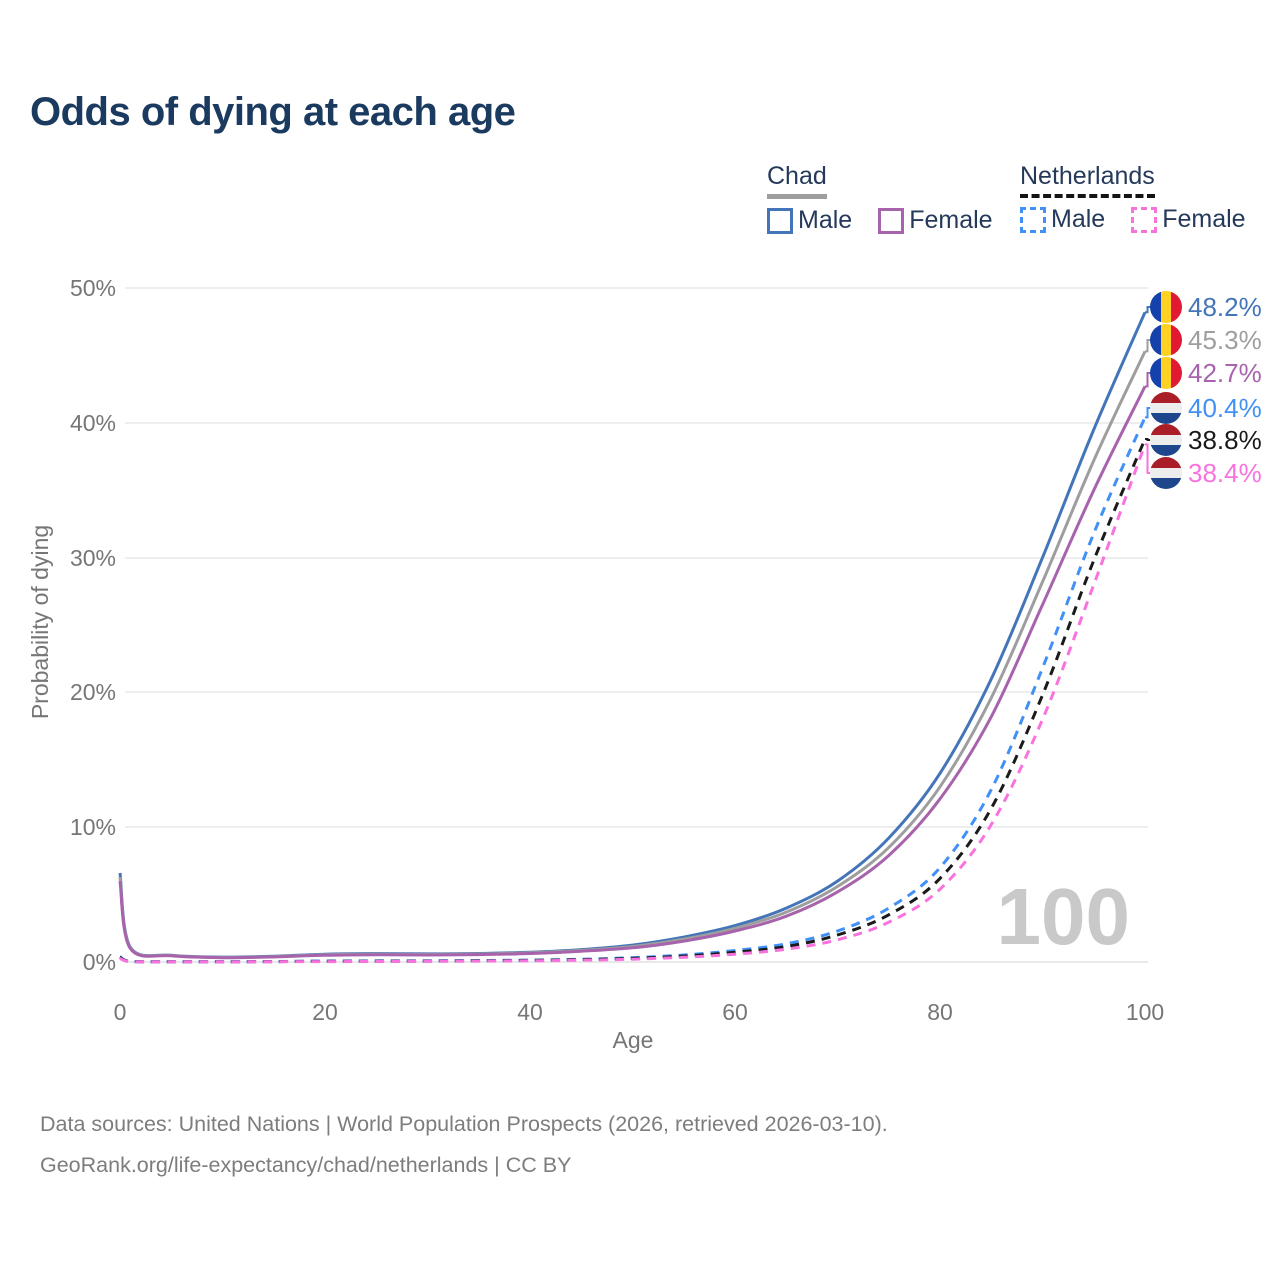 The width and height of the screenshot is (1280, 1280). What do you see at coordinates (1166, 390) in the screenshot?
I see `end-label-flags` at bounding box center [1166, 390].